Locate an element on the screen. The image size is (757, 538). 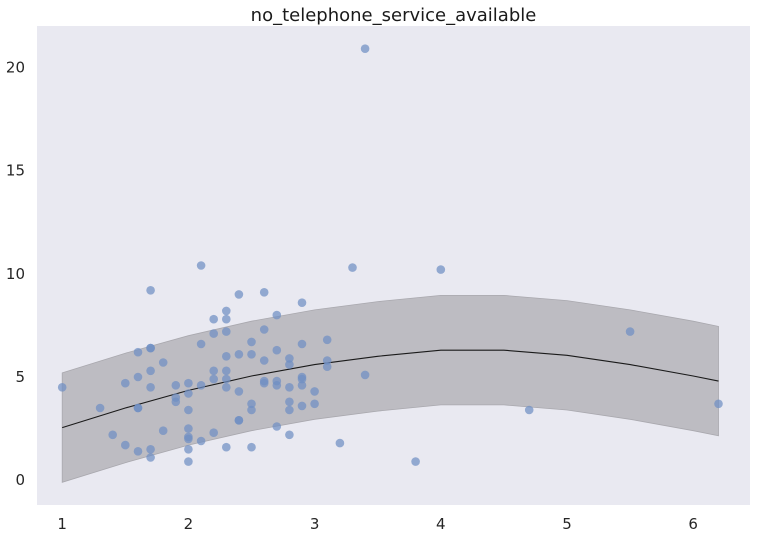
y-tick-label: 0 is located at coordinates (20, 480).